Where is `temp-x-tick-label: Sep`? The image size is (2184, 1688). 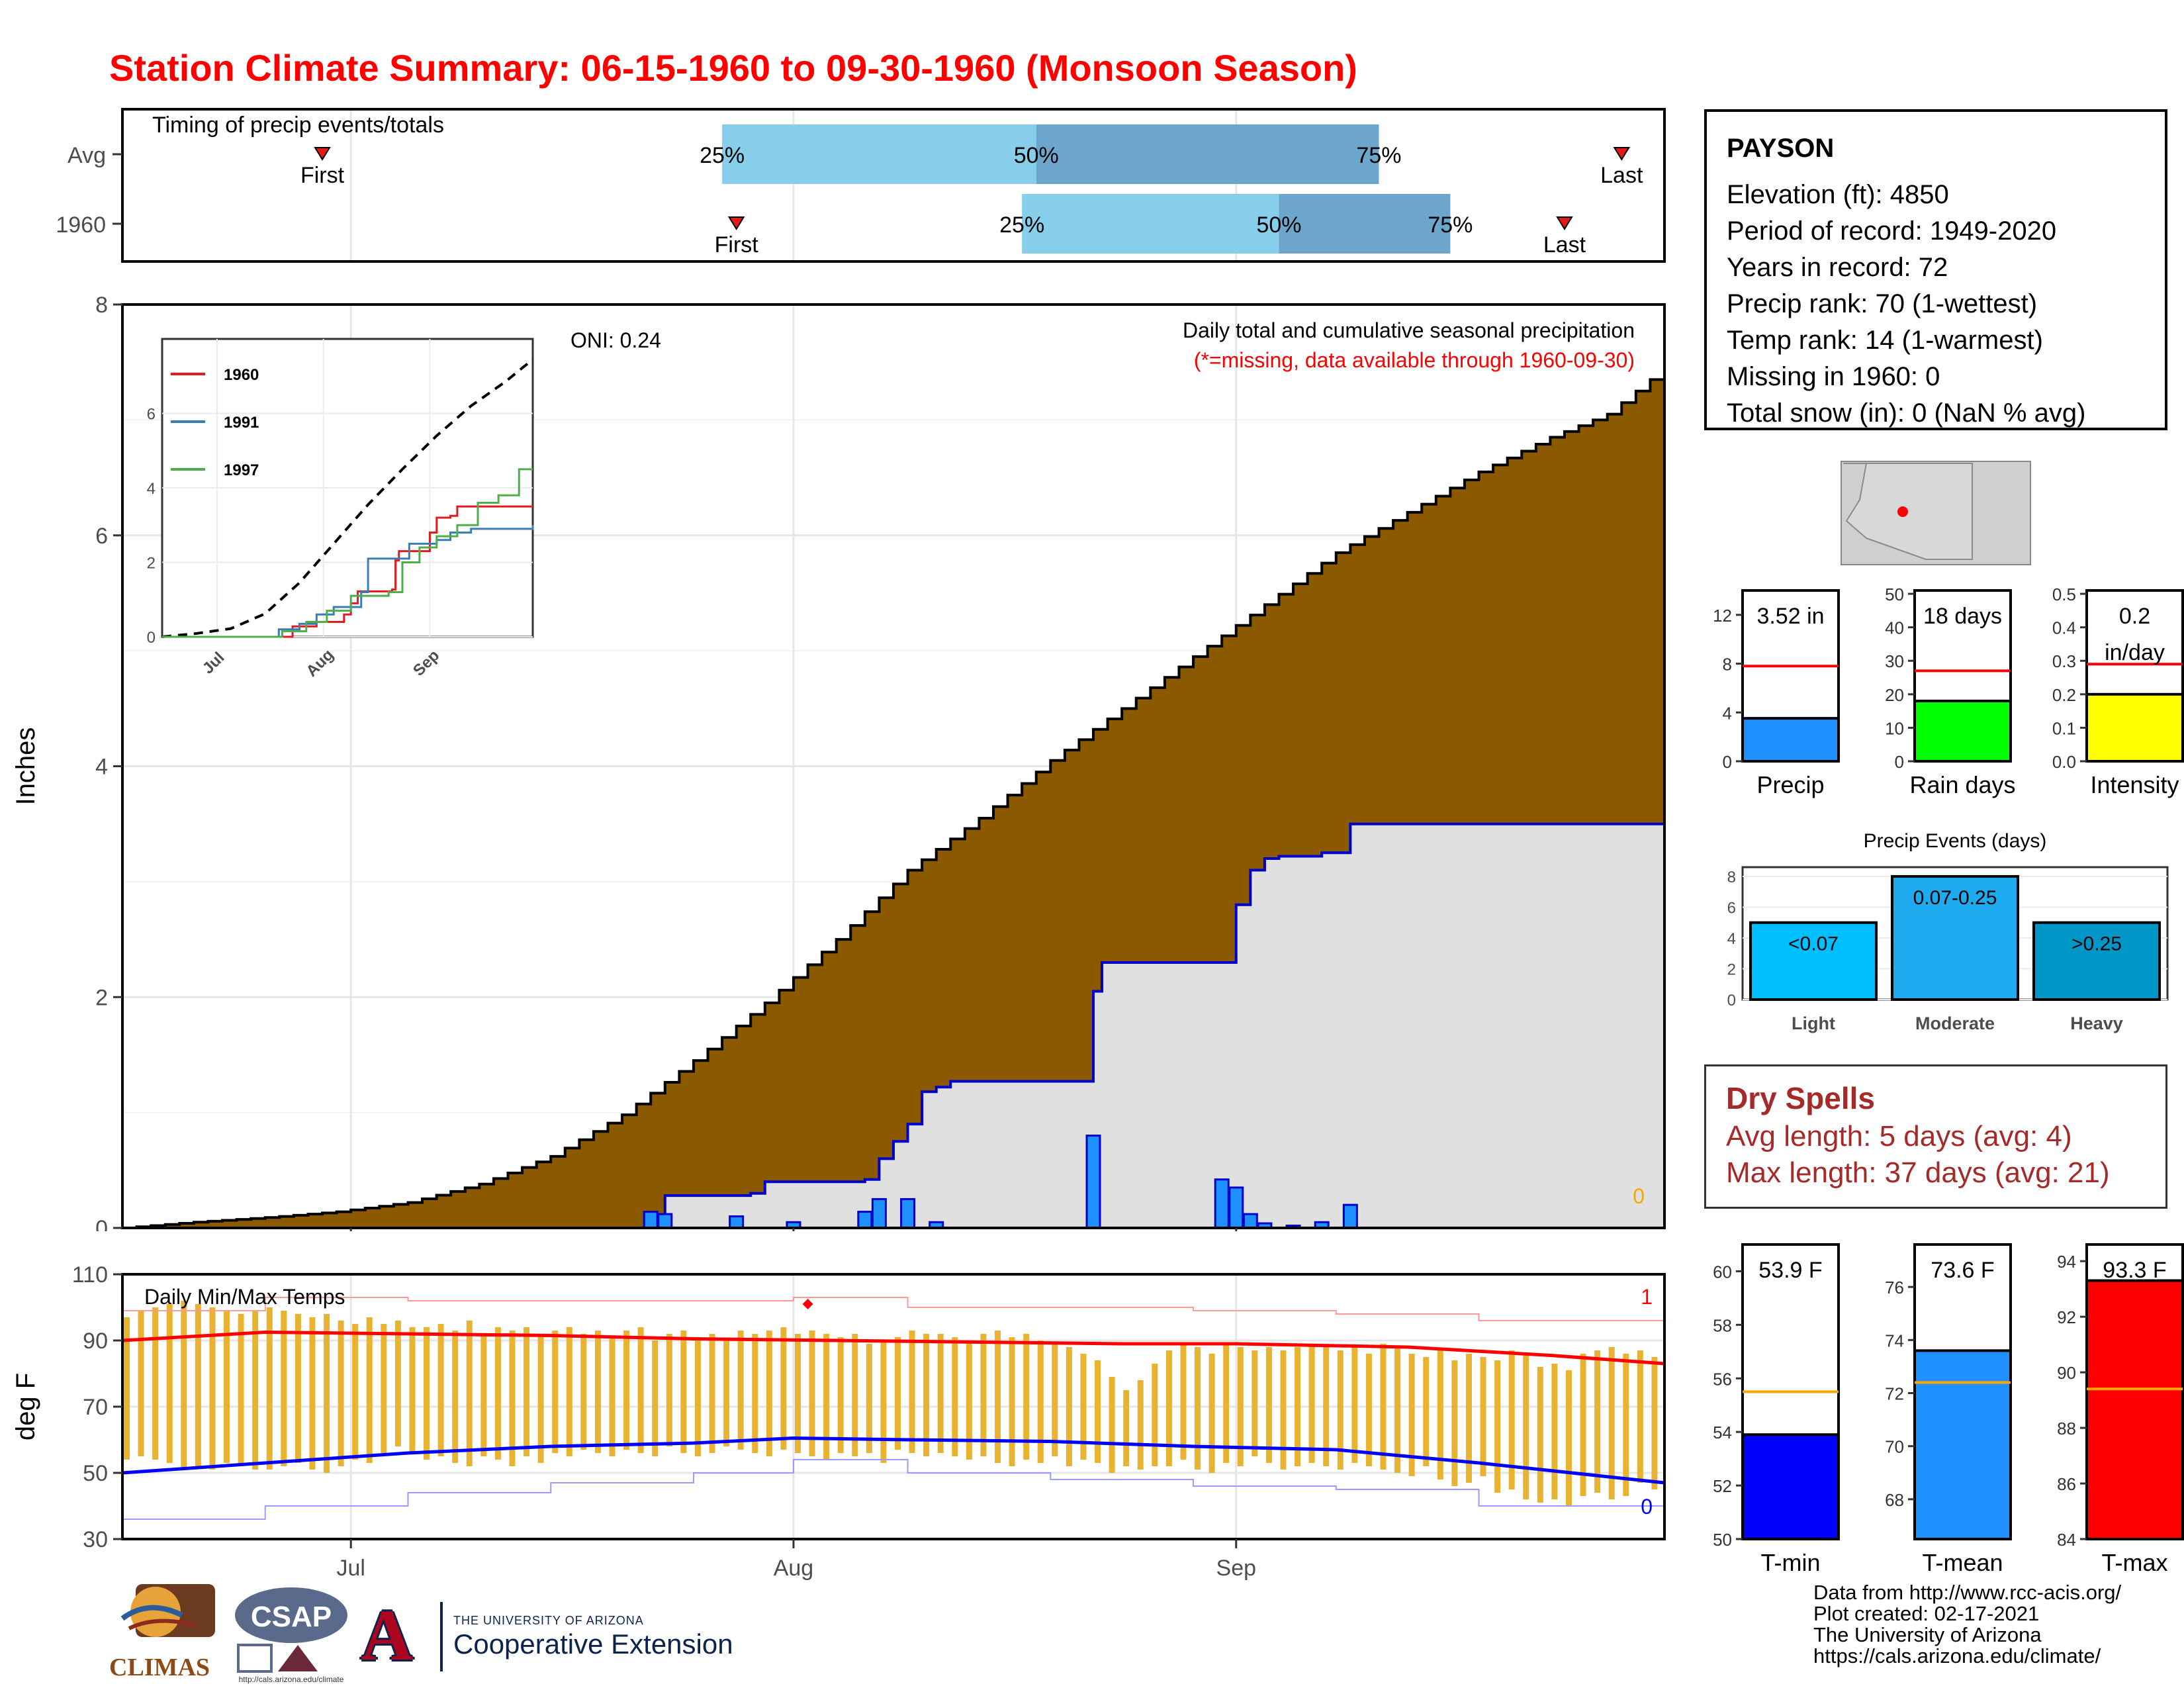 temp-x-tick-label: Sep is located at coordinates (1236, 1568).